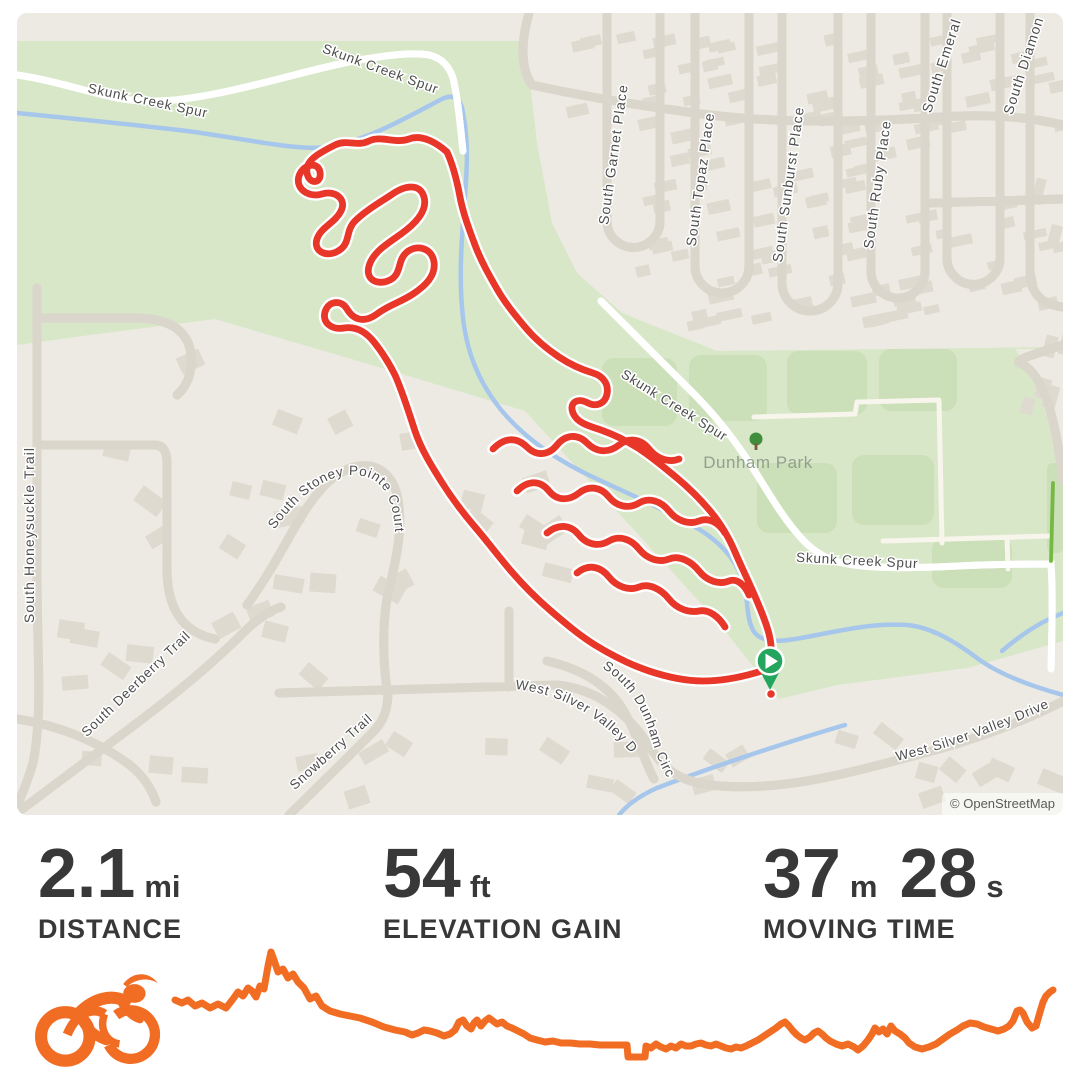 The width and height of the screenshot is (1080, 1080). I want to click on street-label-sunburst: South Sunburst Place, so click(788, 184).